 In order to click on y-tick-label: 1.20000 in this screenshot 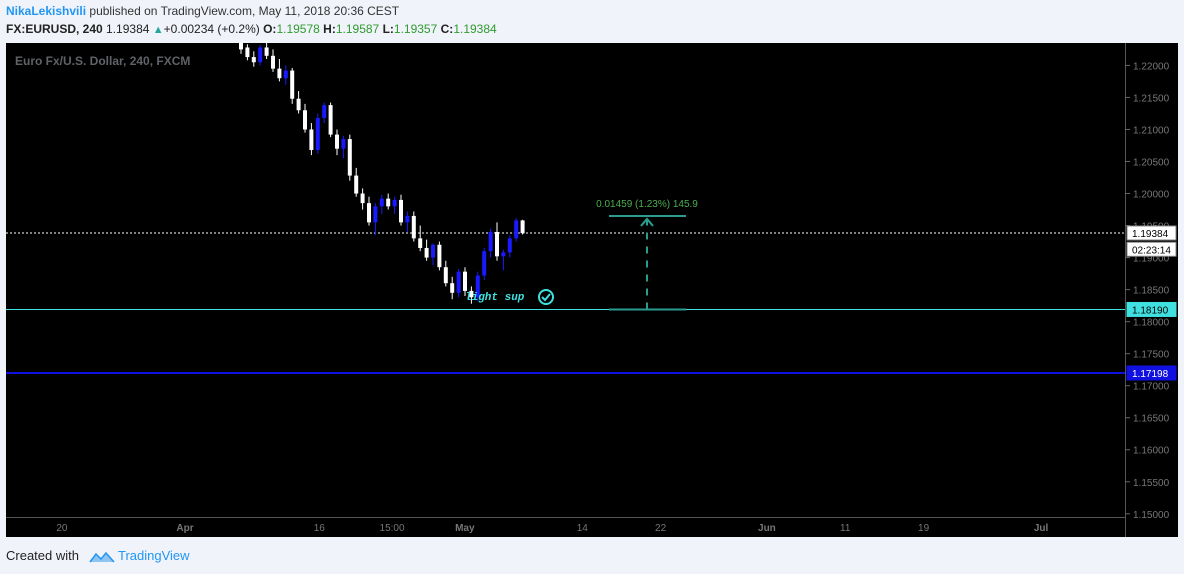, I will do `click(1151, 195)`.